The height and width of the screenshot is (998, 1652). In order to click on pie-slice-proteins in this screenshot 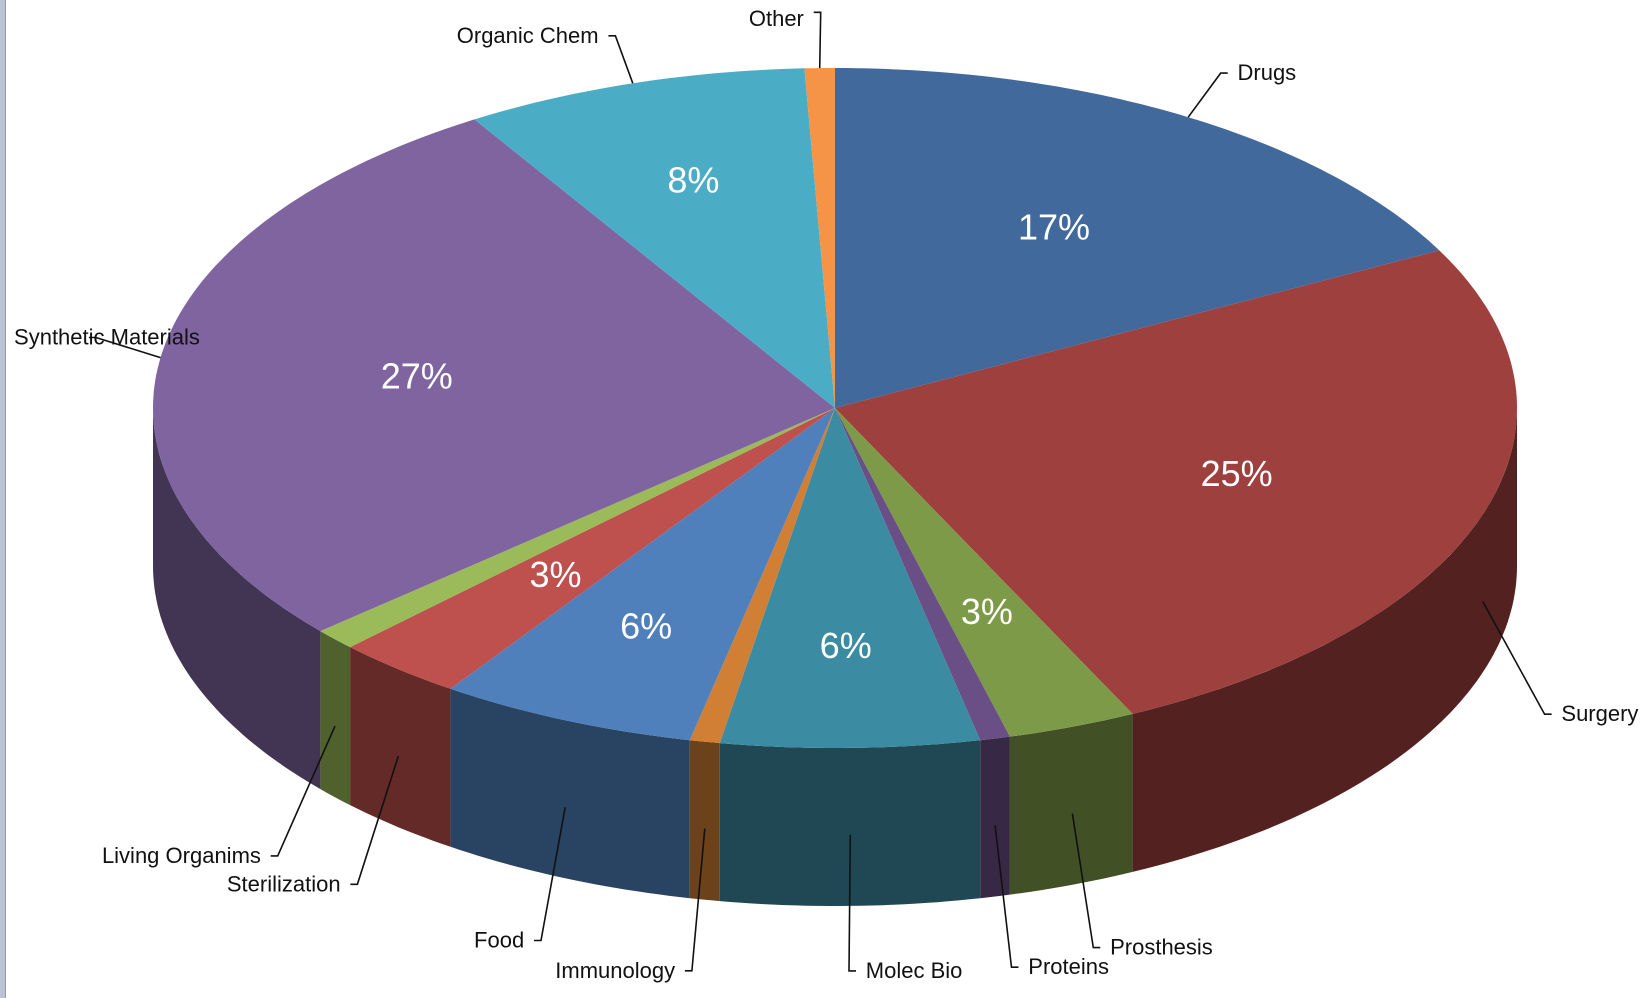, I will do `click(922, 574)`.